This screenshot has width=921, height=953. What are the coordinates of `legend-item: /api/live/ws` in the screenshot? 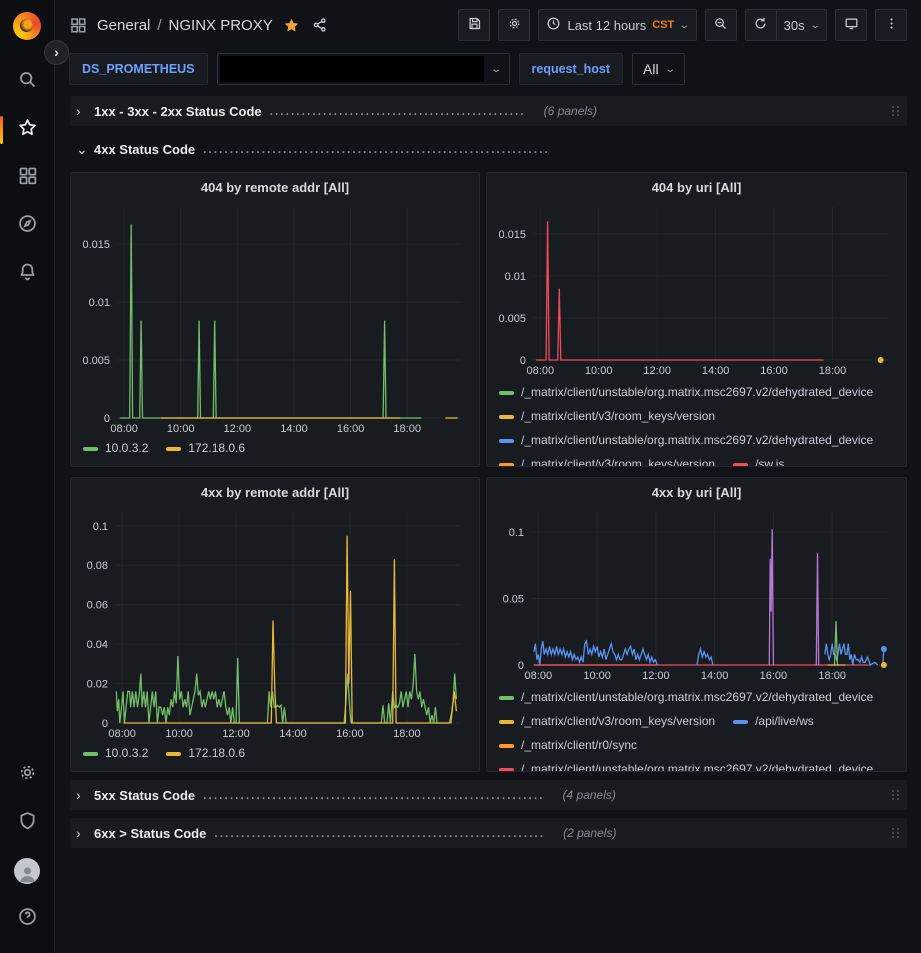 It's located at (773, 721).